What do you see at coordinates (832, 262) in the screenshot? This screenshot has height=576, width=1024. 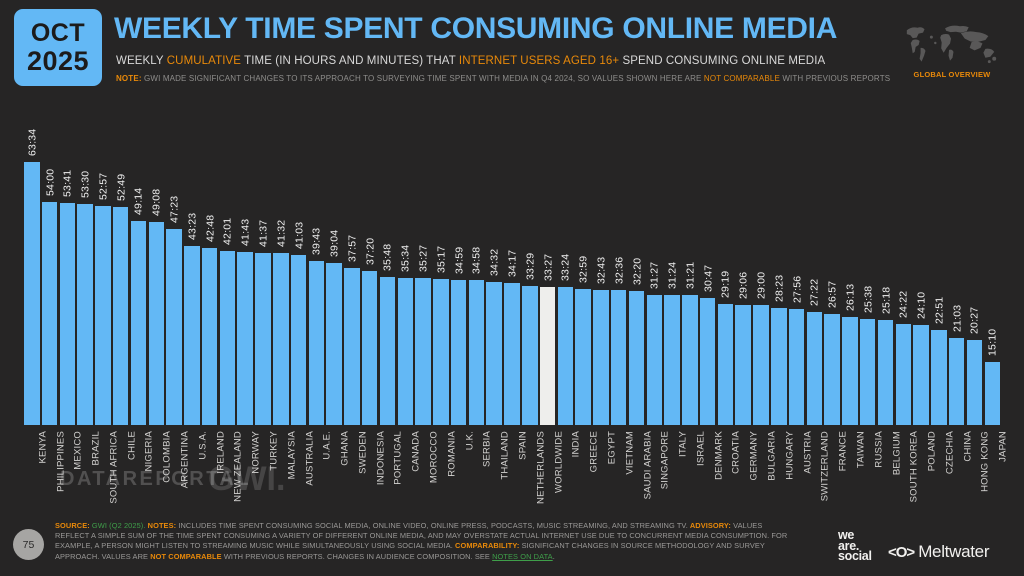 I see `bar-column: 26:57` at bounding box center [832, 262].